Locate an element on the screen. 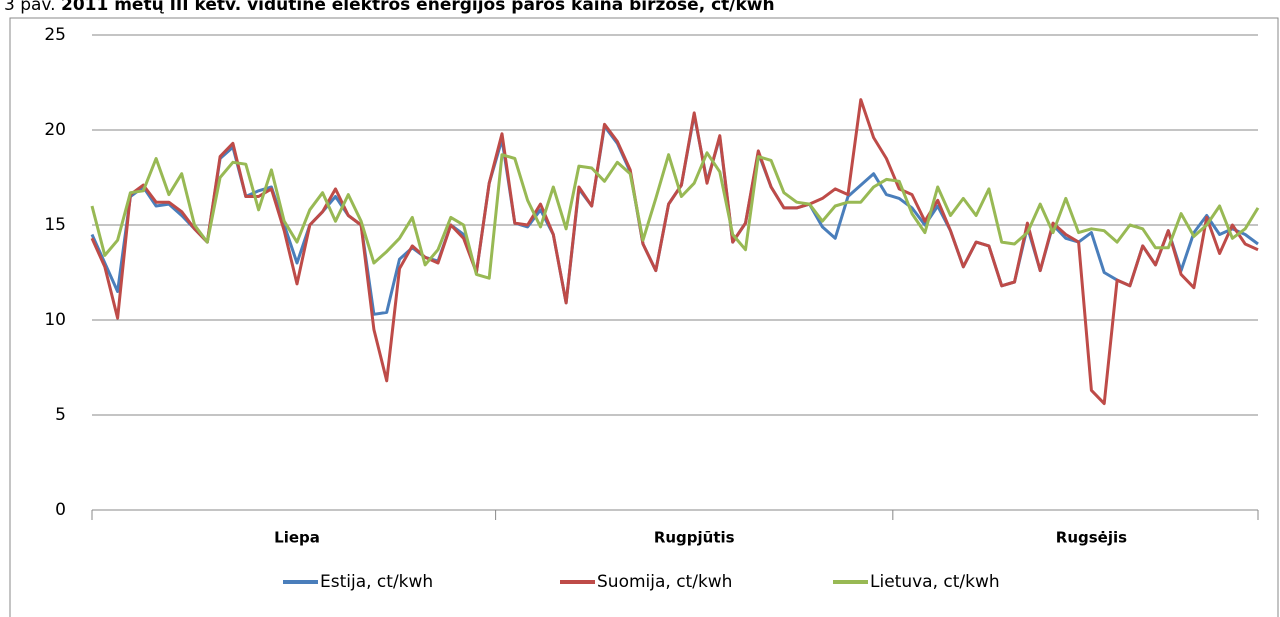 The image size is (1280, 617). legend-label: Suomija, ct/kwh is located at coordinates (664, 582).